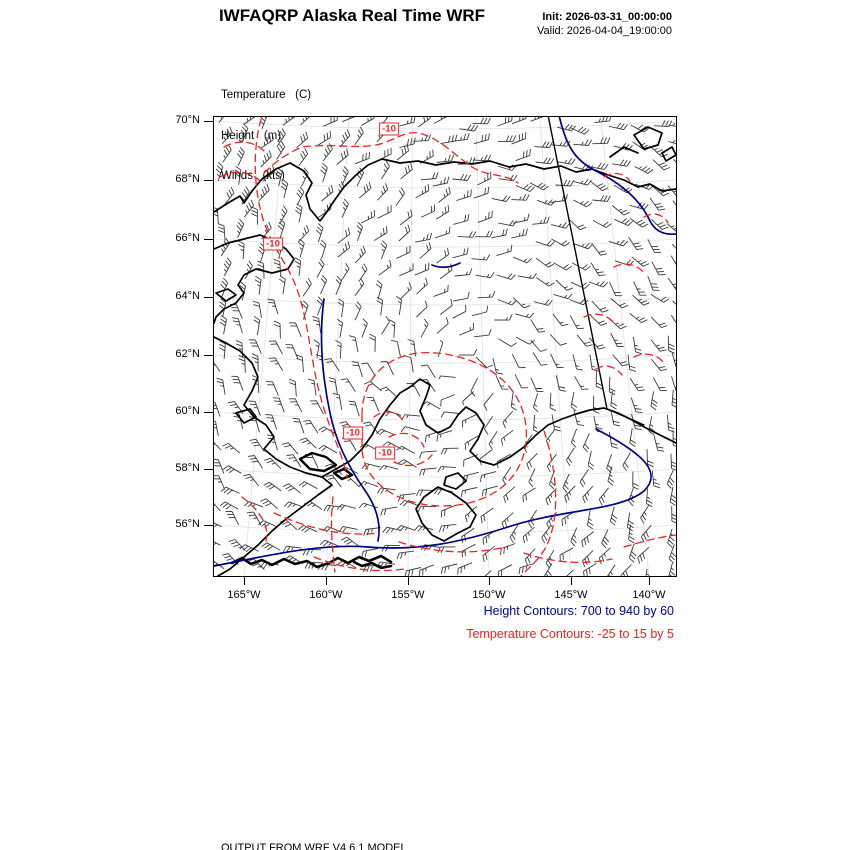 The width and height of the screenshot is (850, 850). What do you see at coordinates (604, 31) in the screenshot?
I see `valid-time: Valid: 2026-04-04_19:00:00` at bounding box center [604, 31].